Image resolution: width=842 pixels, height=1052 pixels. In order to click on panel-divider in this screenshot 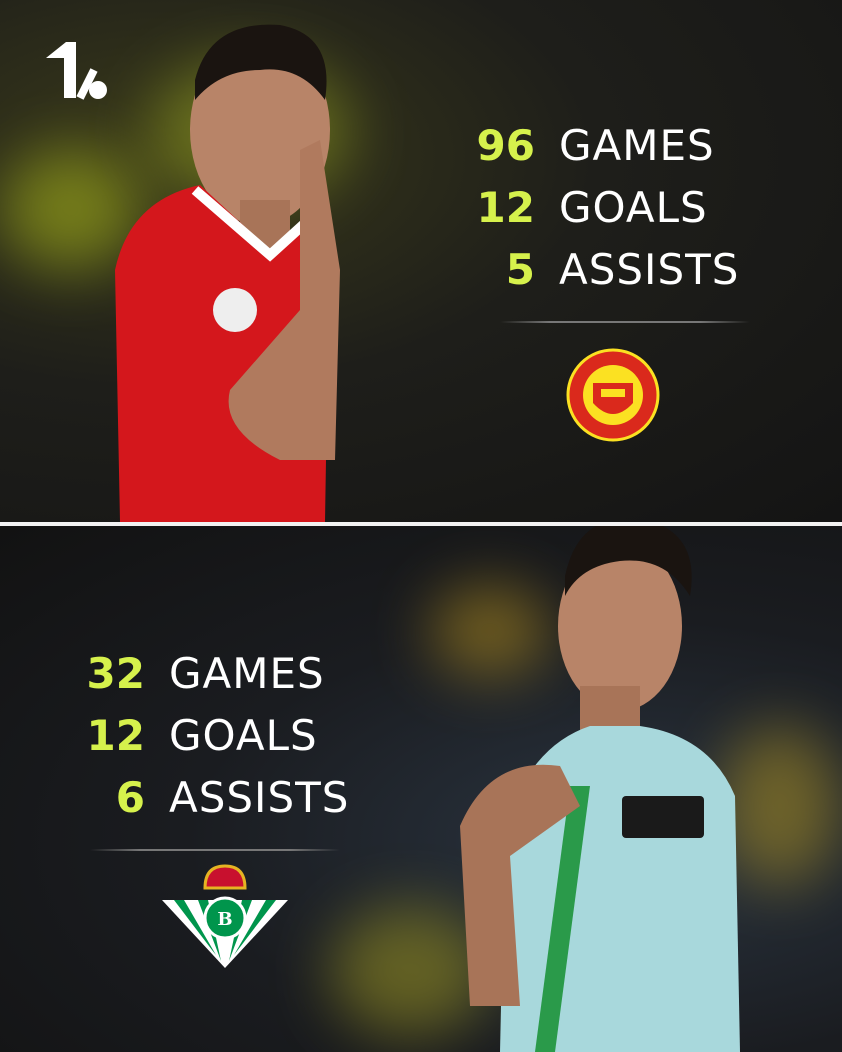, I will do `click(421, 524)`.